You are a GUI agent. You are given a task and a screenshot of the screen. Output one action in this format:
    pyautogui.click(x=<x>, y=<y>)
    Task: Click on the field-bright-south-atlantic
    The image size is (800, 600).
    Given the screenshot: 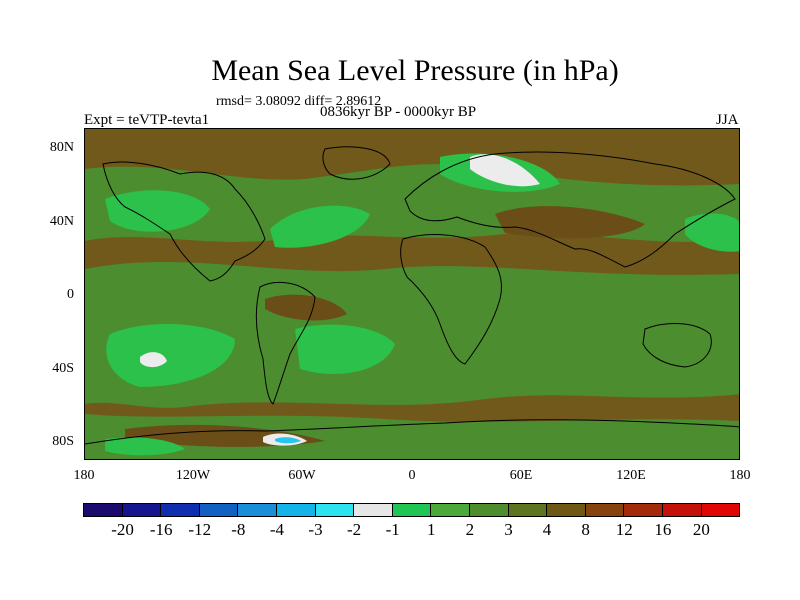 What is the action you would take?
    pyautogui.click(x=345, y=349)
    